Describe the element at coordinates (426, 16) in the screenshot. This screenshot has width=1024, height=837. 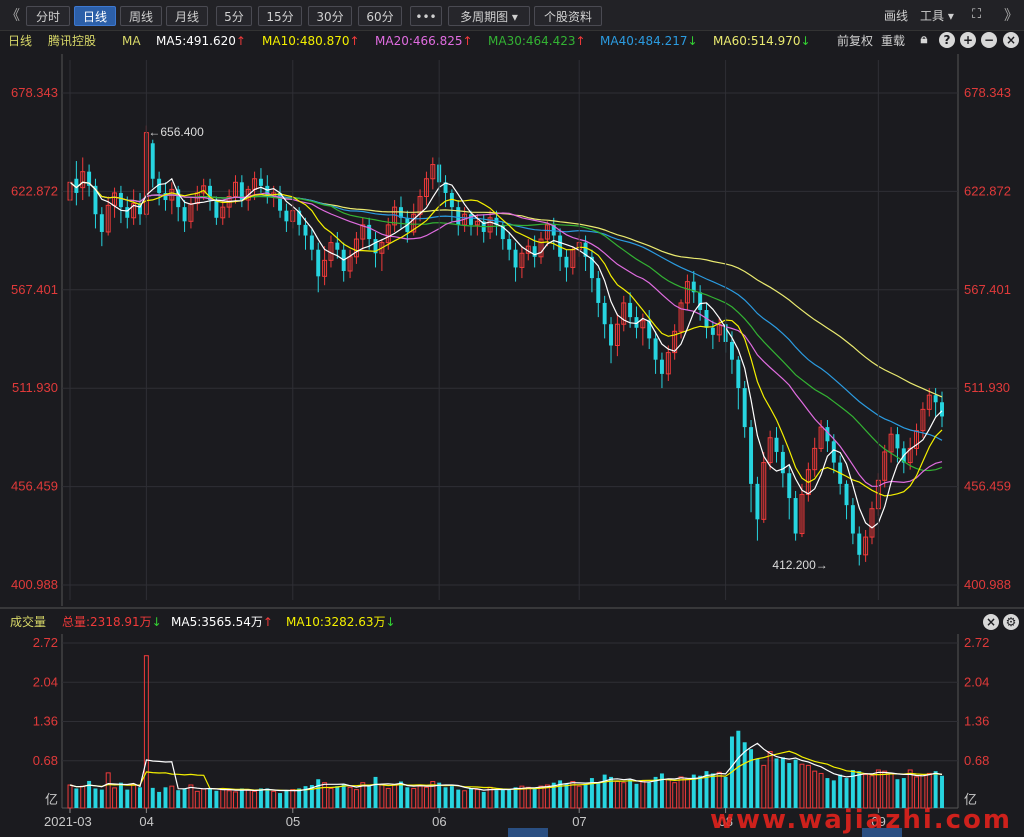
I see `tab-8: •••` at that location.